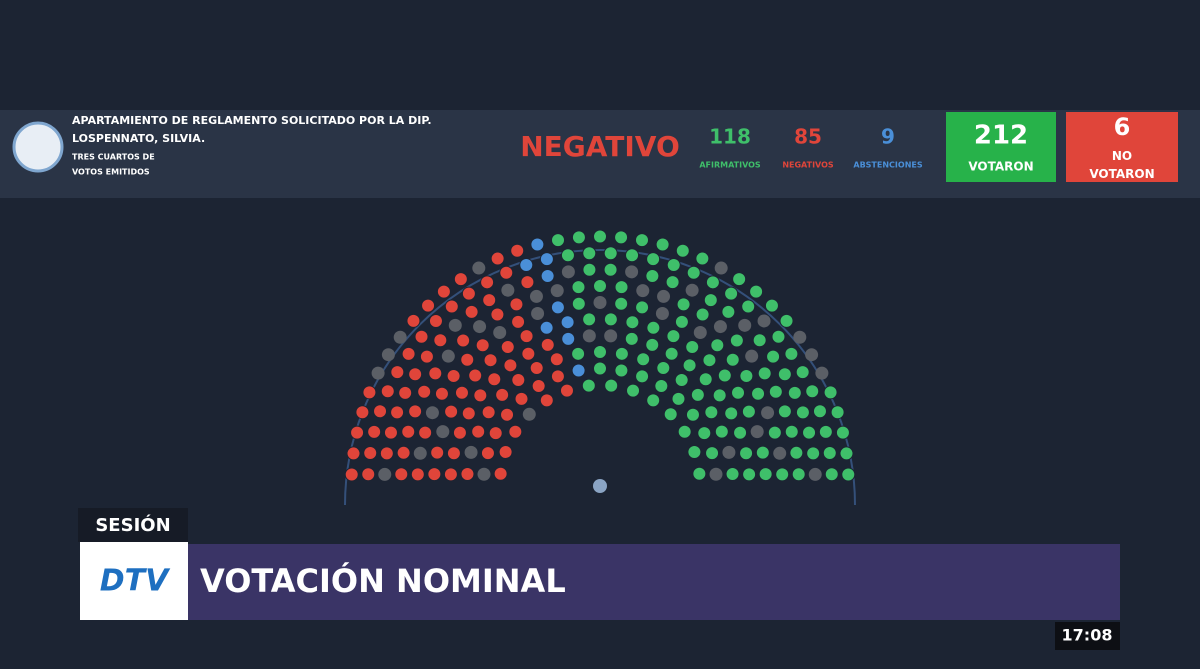 This screenshot has width=1200, height=669. Describe the element at coordinates (1087, 635) in the screenshot. I see `clock: 17:08` at that location.